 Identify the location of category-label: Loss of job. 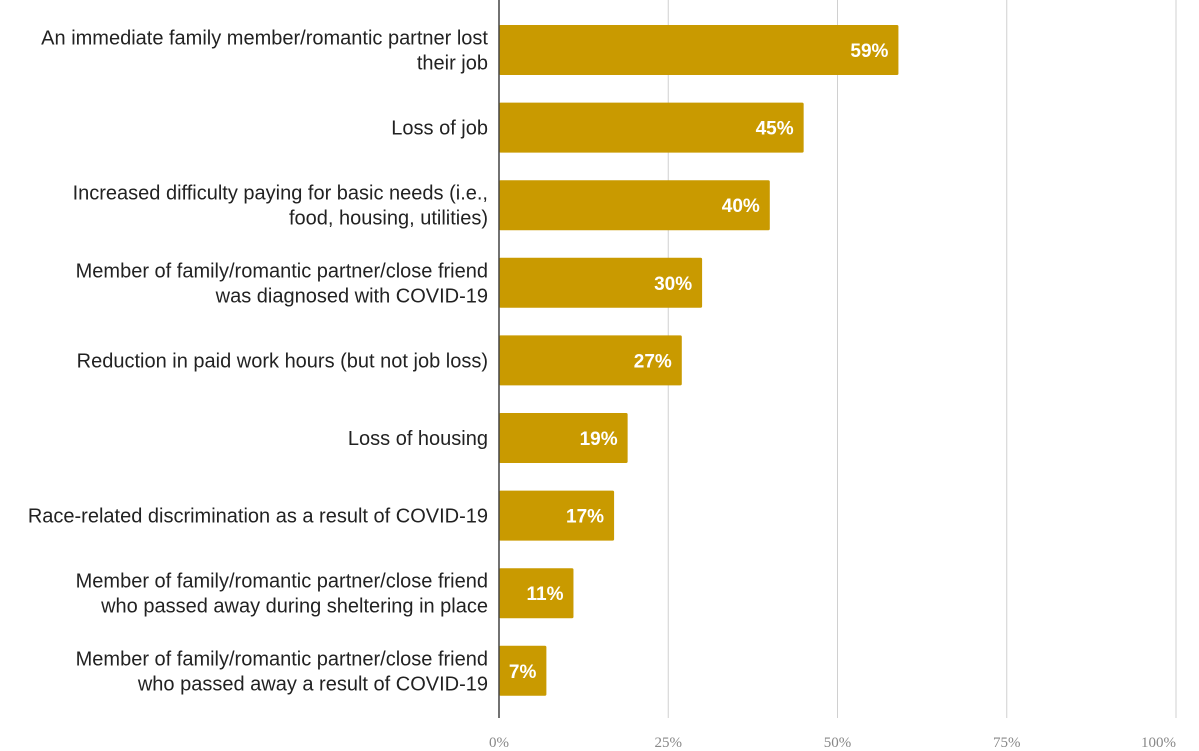
(439, 129).